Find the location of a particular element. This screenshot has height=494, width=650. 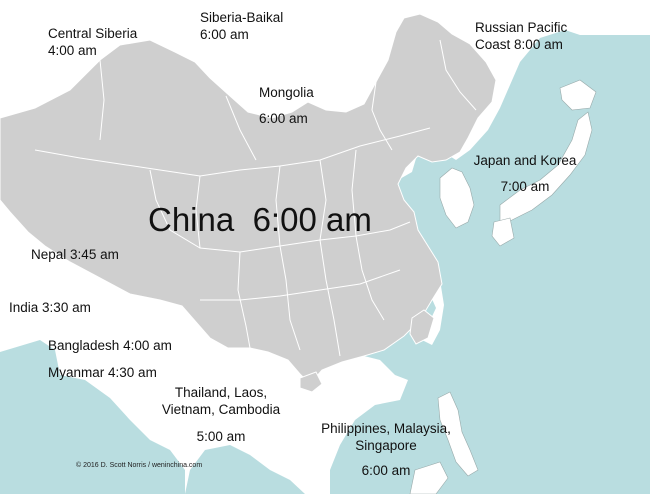

indochina-name-2: Vietnam, Cambodia is located at coordinates (221, 409).